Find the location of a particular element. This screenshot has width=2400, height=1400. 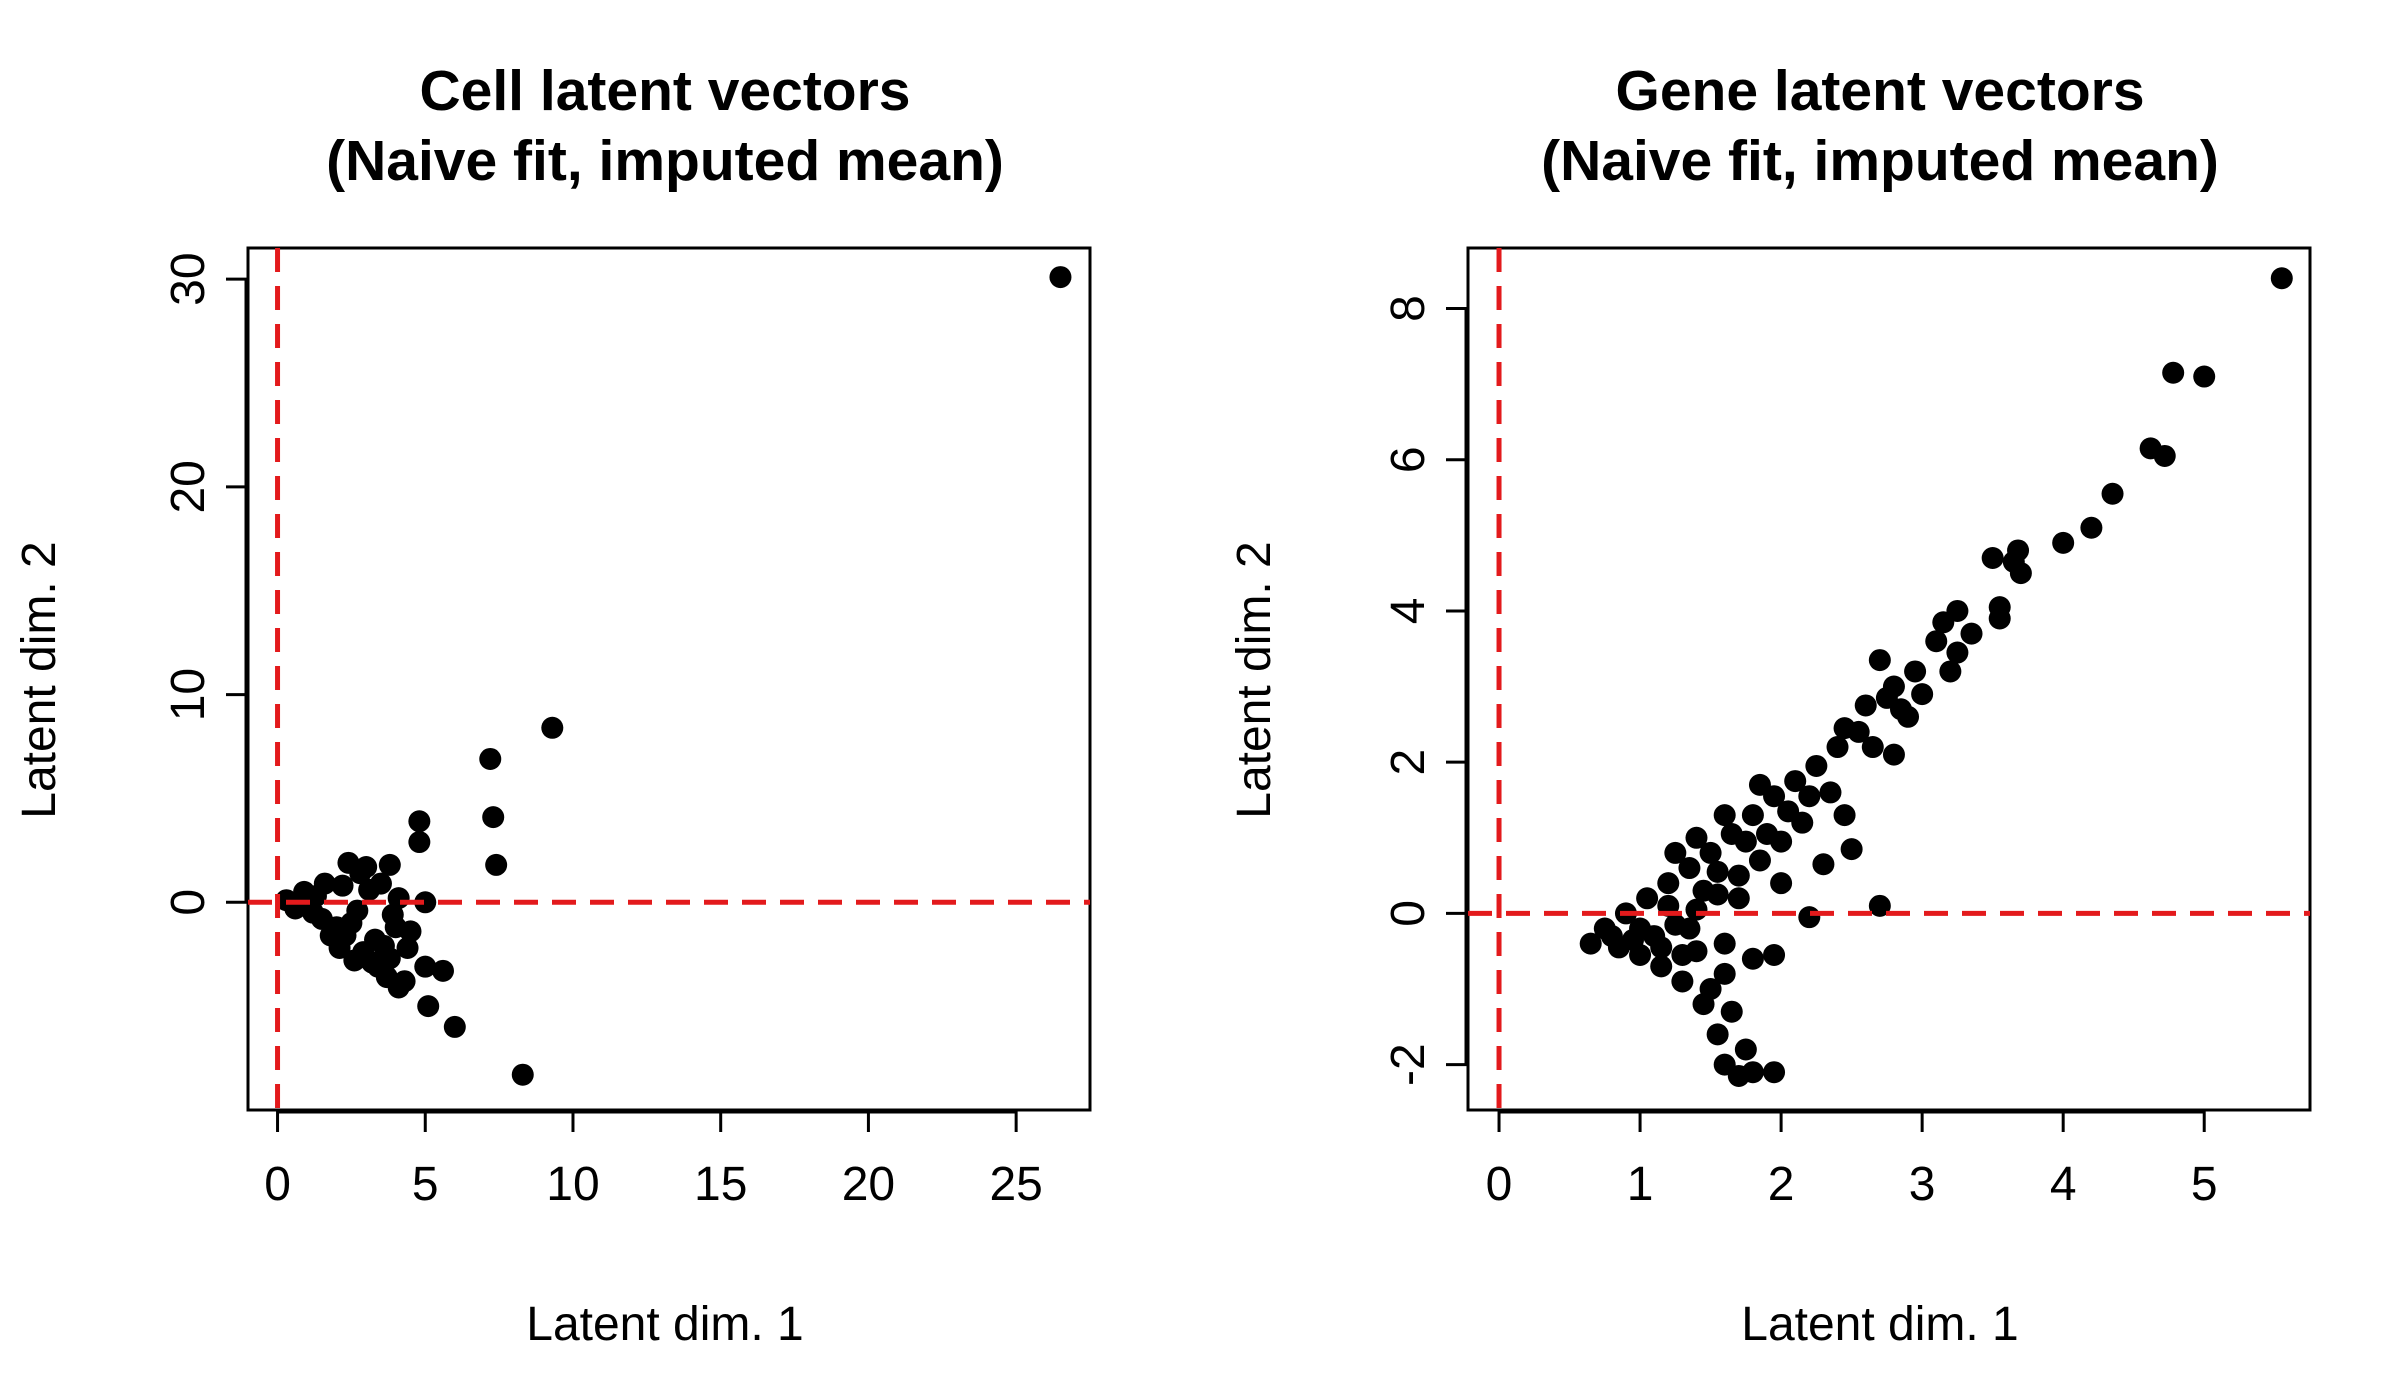

gene-x-tick-label: 4 is located at coordinates (2063, 1184).